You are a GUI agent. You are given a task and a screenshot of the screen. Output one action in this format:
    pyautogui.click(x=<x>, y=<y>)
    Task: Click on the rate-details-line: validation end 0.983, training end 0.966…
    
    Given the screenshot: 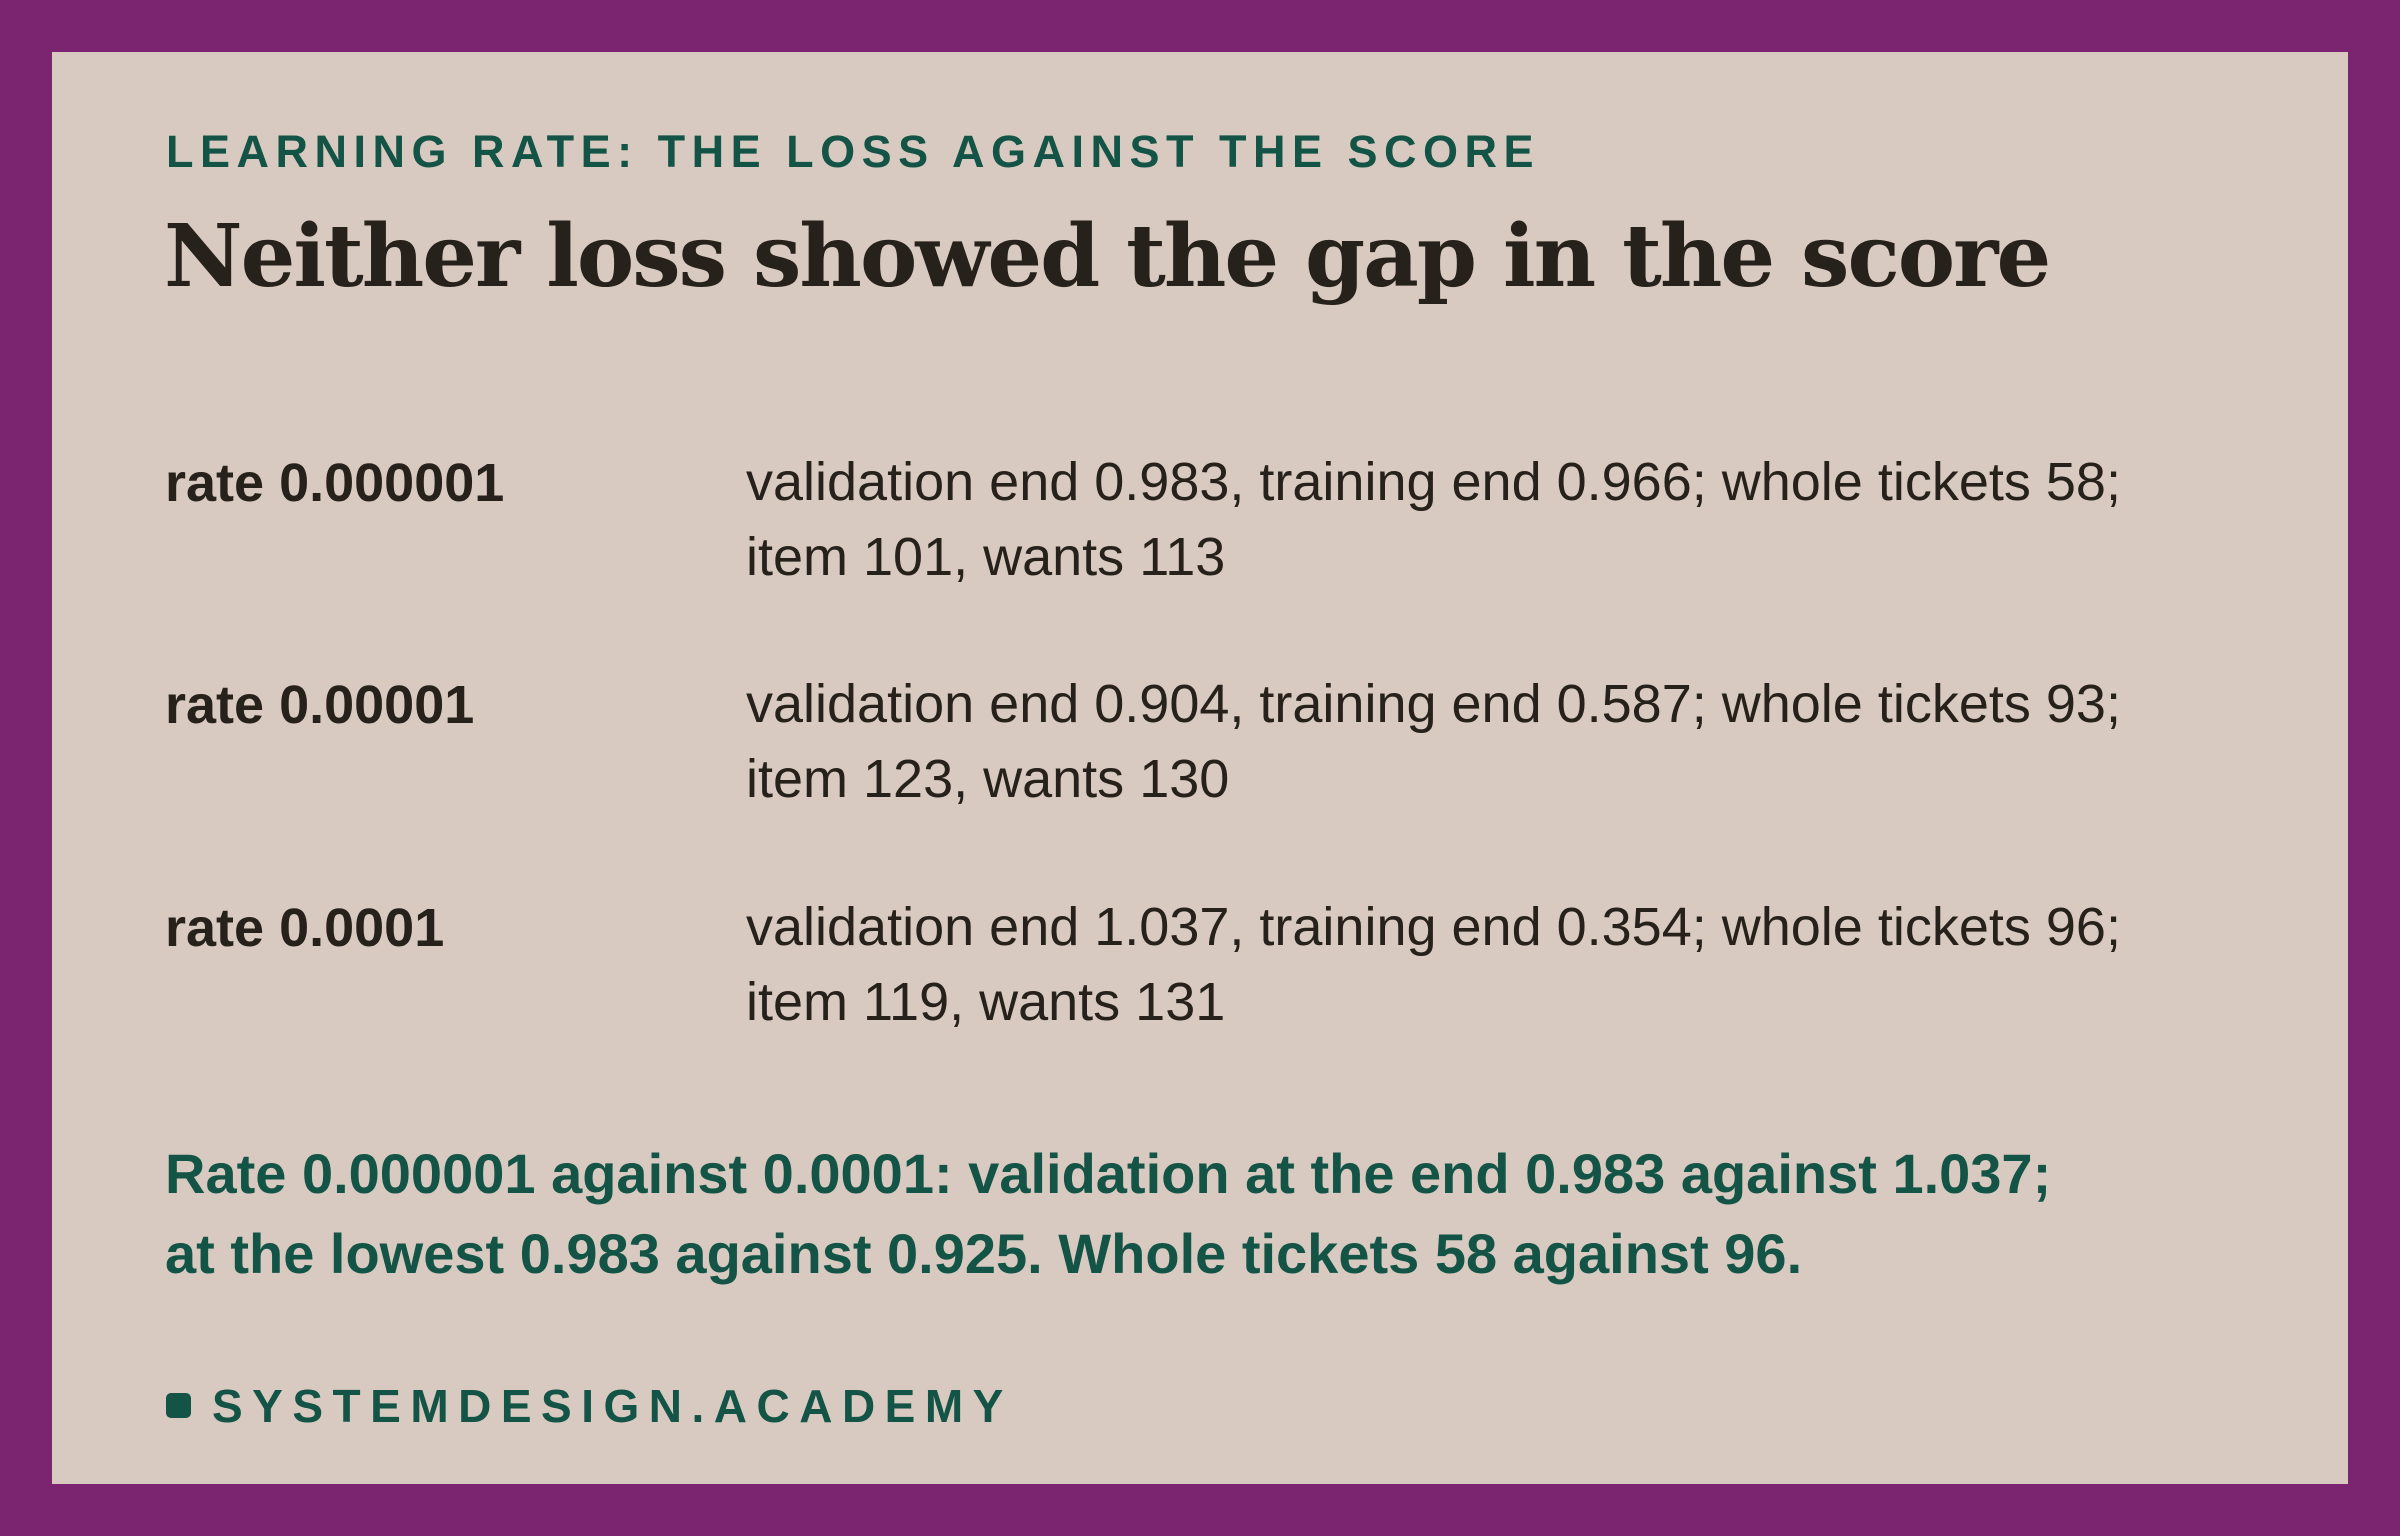 What is the action you would take?
    pyautogui.click(x=1433, y=482)
    